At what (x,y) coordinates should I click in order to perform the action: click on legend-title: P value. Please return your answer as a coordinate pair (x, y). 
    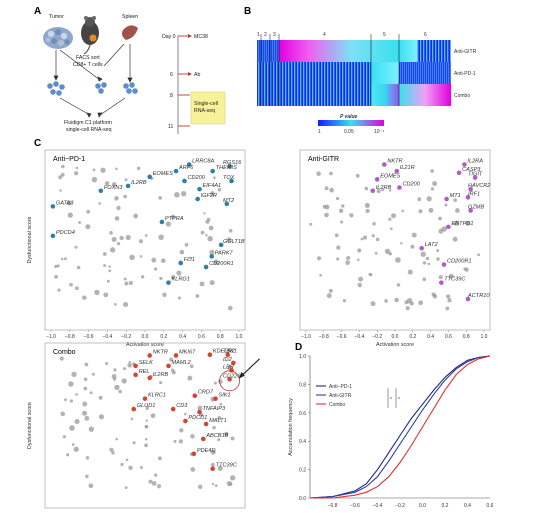
    Looking at the image, I should click on (349, 117).